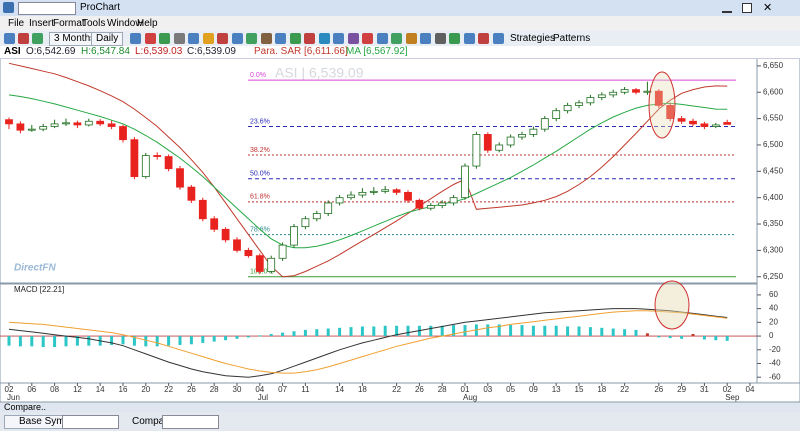 The height and width of the screenshot is (431, 800). What do you see at coordinates (159, 51) in the screenshot?
I see `low-value: L:6,539.03` at bounding box center [159, 51].